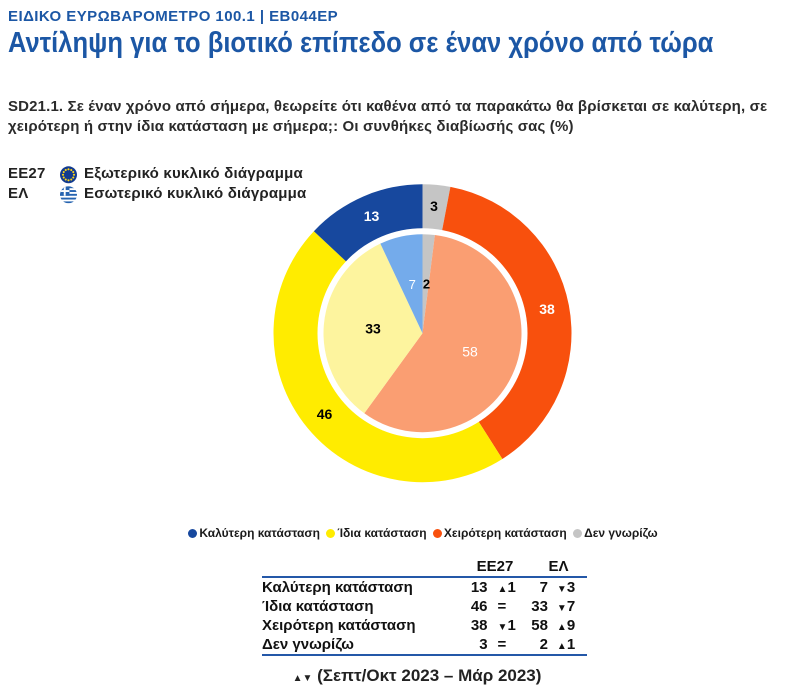 The width and height of the screenshot is (808, 697). What do you see at coordinates (470, 352) in the screenshot?
I see `svg-text: 58` at bounding box center [470, 352].